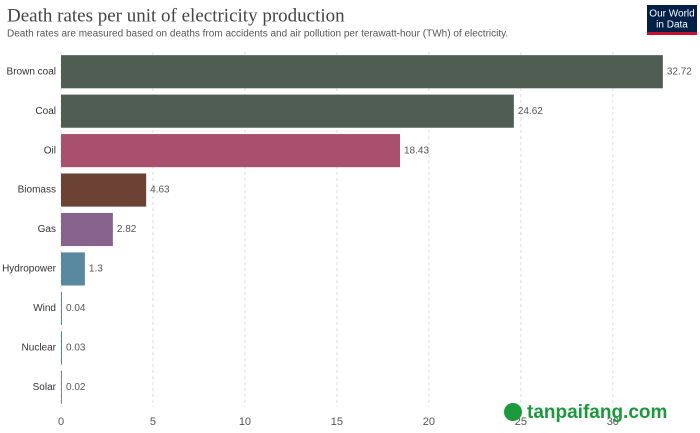 The height and width of the screenshot is (433, 700). I want to click on value-label: 0.03, so click(76, 347).